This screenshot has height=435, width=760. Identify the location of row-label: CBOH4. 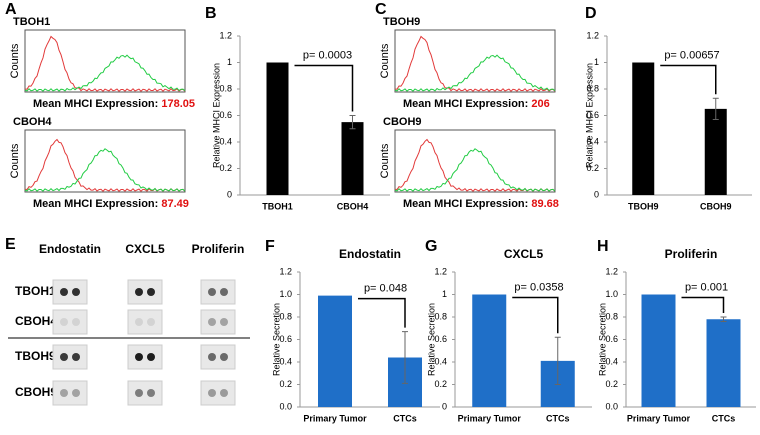
(36, 321).